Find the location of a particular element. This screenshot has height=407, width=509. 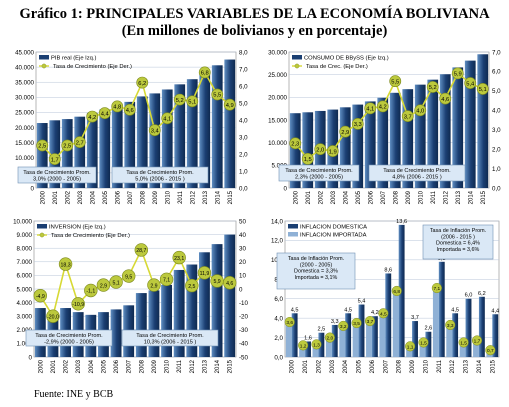

imported-value-label: 3,6 is located at coordinates (289, 323).